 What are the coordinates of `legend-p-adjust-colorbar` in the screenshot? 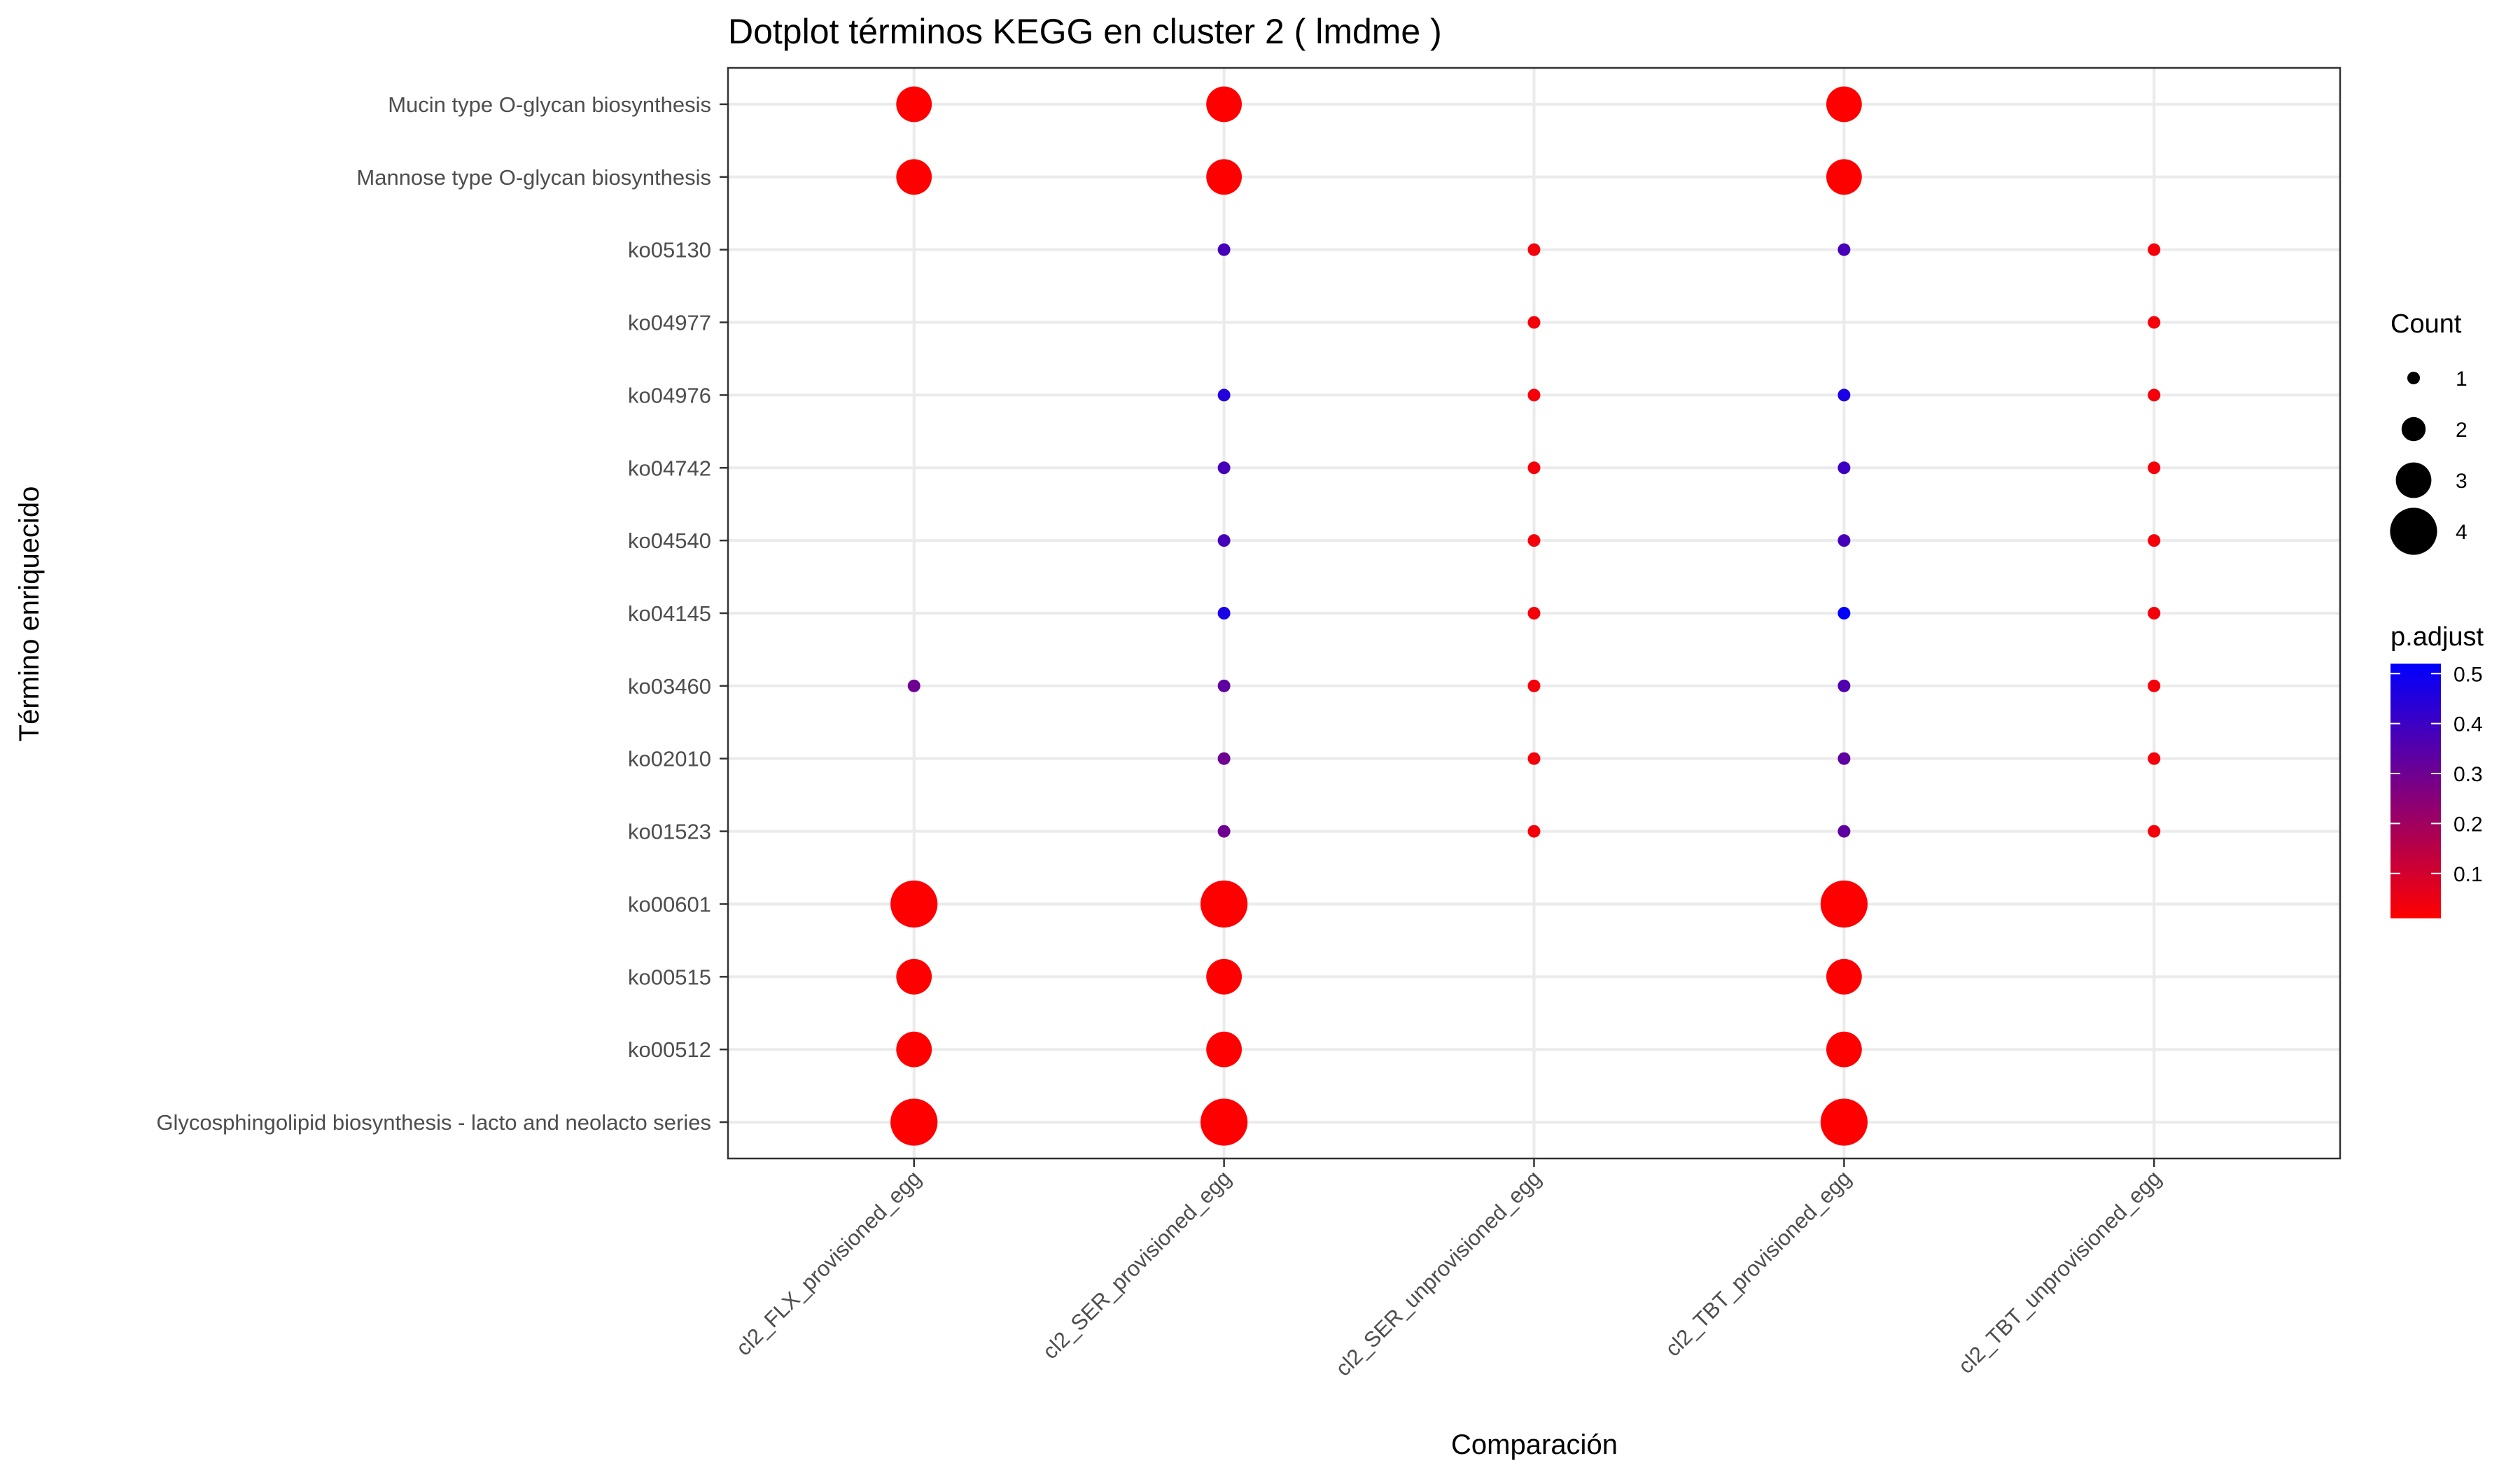 It's located at (2415, 791).